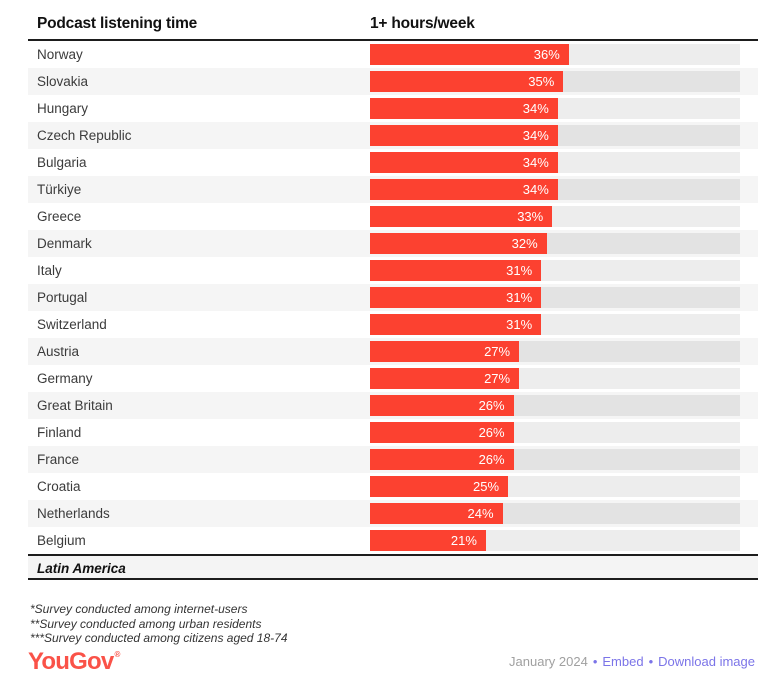 Image resolution: width=768 pixels, height=682 pixels. I want to click on table-row: Czech Republic 34%, so click(393, 135).